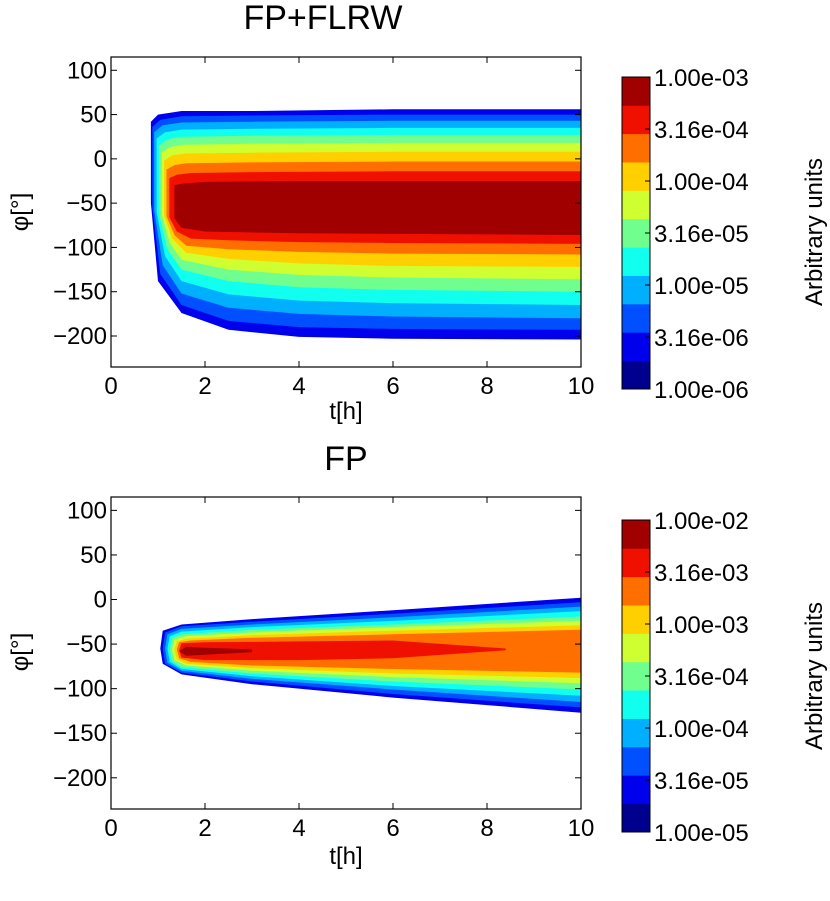 The image size is (830, 901). Describe the element at coordinates (701, 521) in the screenshot. I see `colorbar-tick-label: 1.00e-02` at that location.